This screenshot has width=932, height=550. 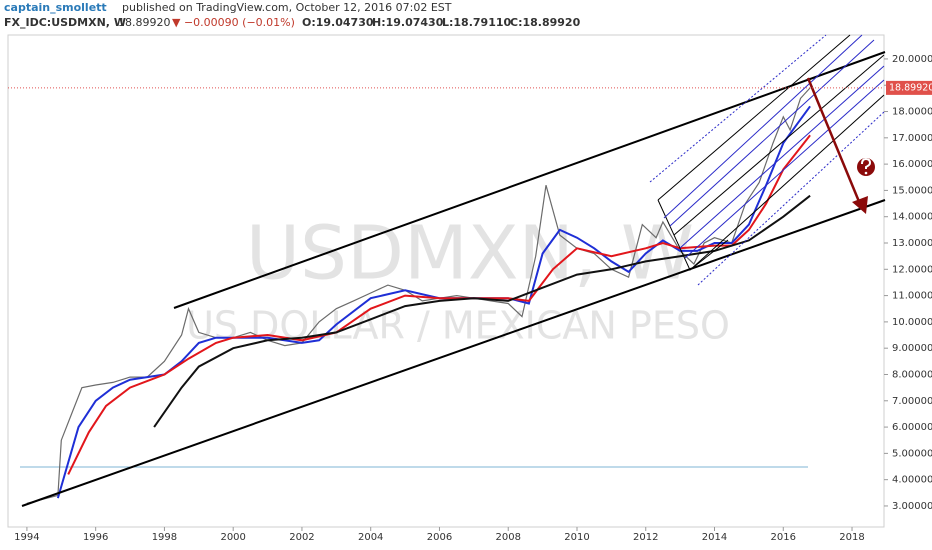 What do you see at coordinates (144, 22) in the screenshot?
I see `price: 18.89920` at bounding box center [144, 22].